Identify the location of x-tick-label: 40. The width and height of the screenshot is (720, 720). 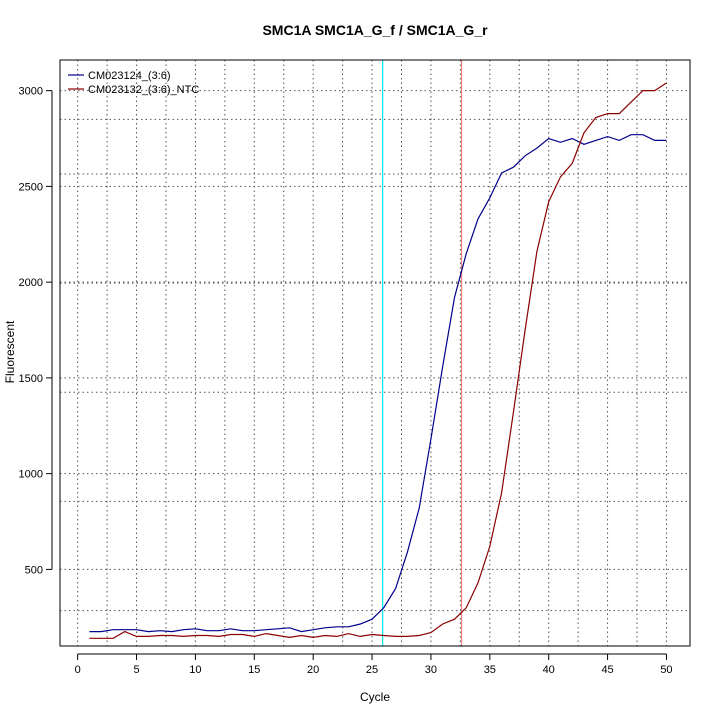
(549, 670).